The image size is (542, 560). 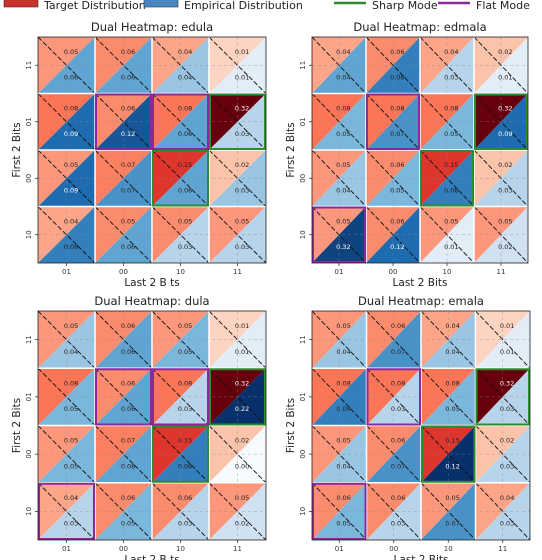 I want to click on legend-item: Target Distribution, so click(x=74, y=6).